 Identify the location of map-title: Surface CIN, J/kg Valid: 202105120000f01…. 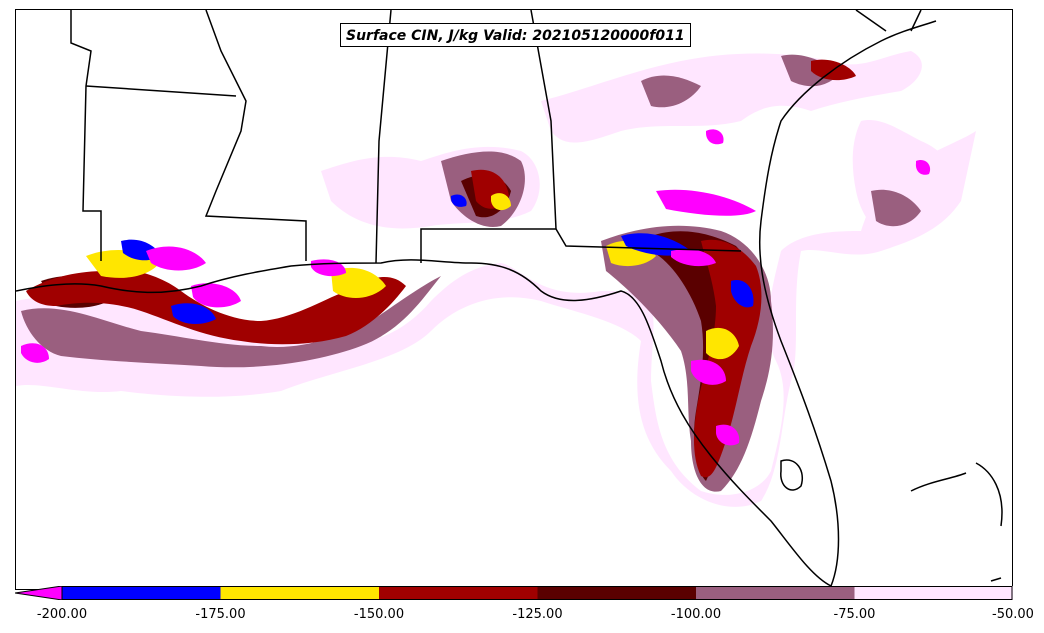
(515, 35).